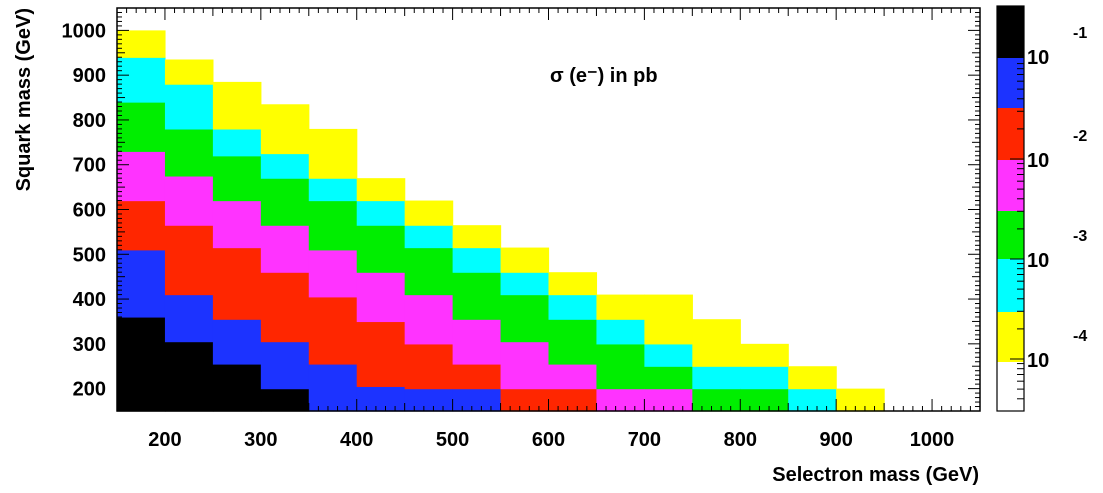 The width and height of the screenshot is (1103, 493). Describe the element at coordinates (1041, 208) in the screenshot. I see `colorbar: 10 -1 10 -2 10 -3 10 -4` at that location.